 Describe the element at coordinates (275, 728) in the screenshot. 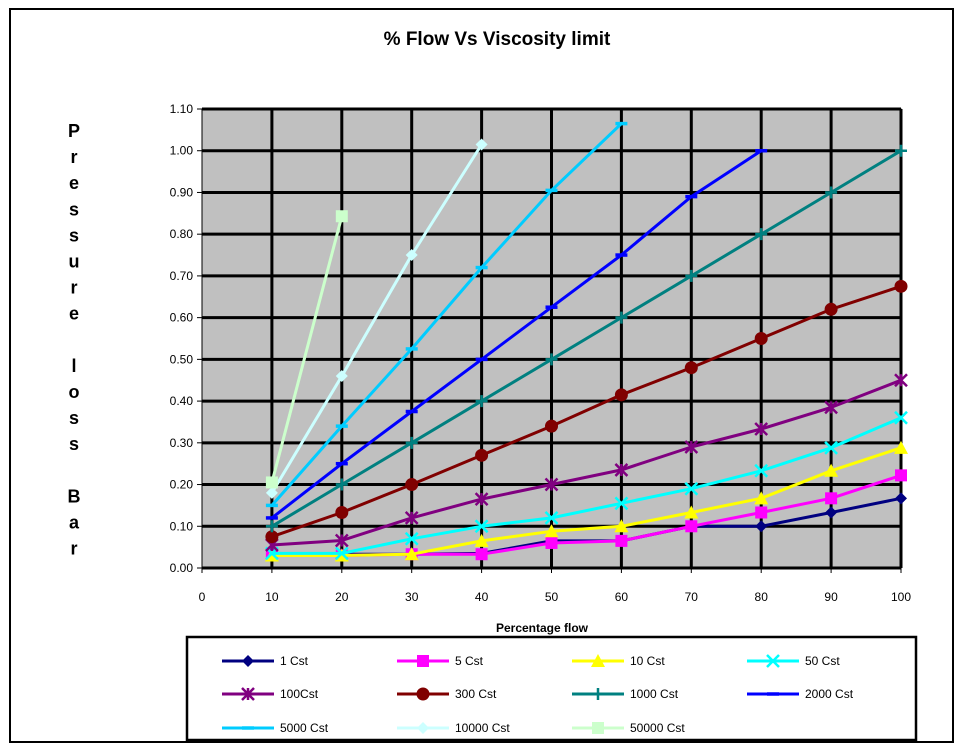

I see `legend-item: 5000 Cst` at that location.